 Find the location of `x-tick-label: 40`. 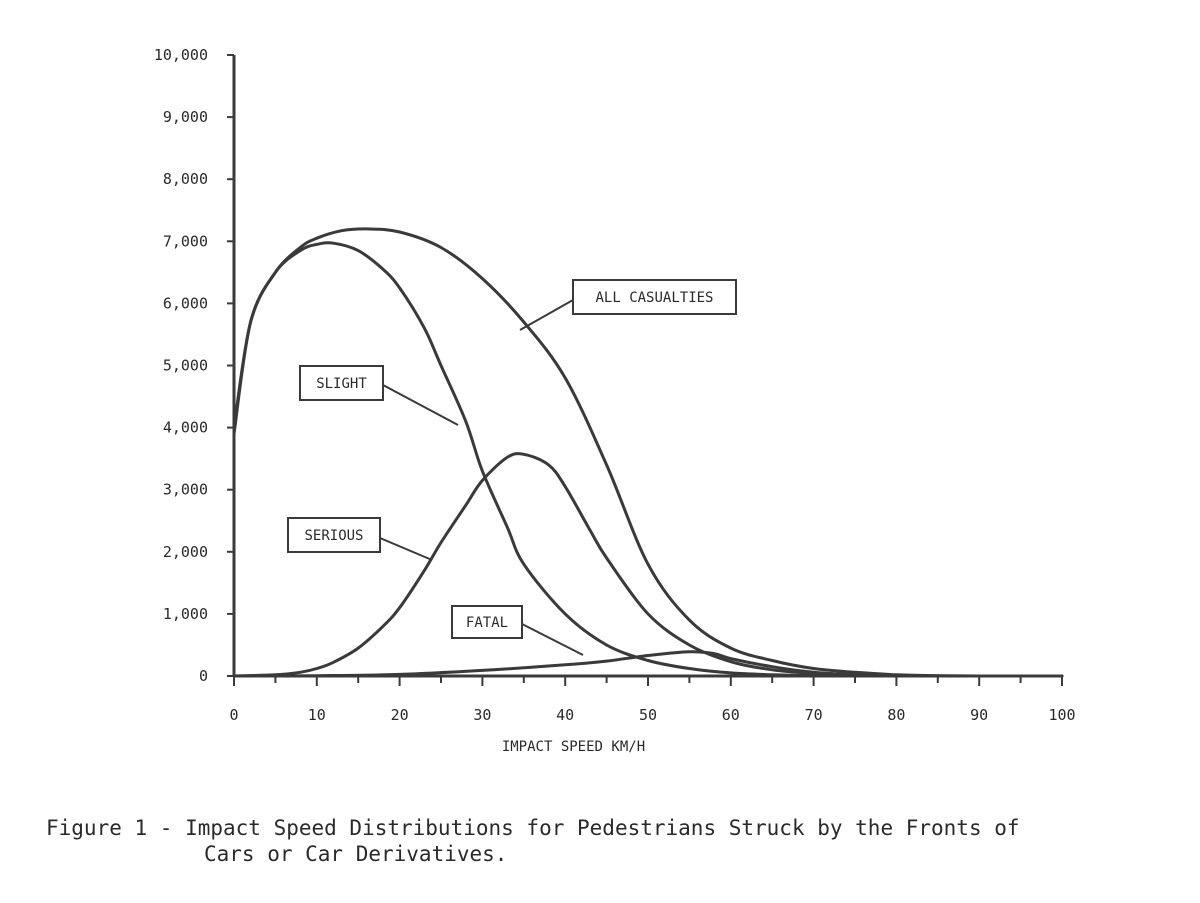

x-tick-label: 40 is located at coordinates (565, 715).